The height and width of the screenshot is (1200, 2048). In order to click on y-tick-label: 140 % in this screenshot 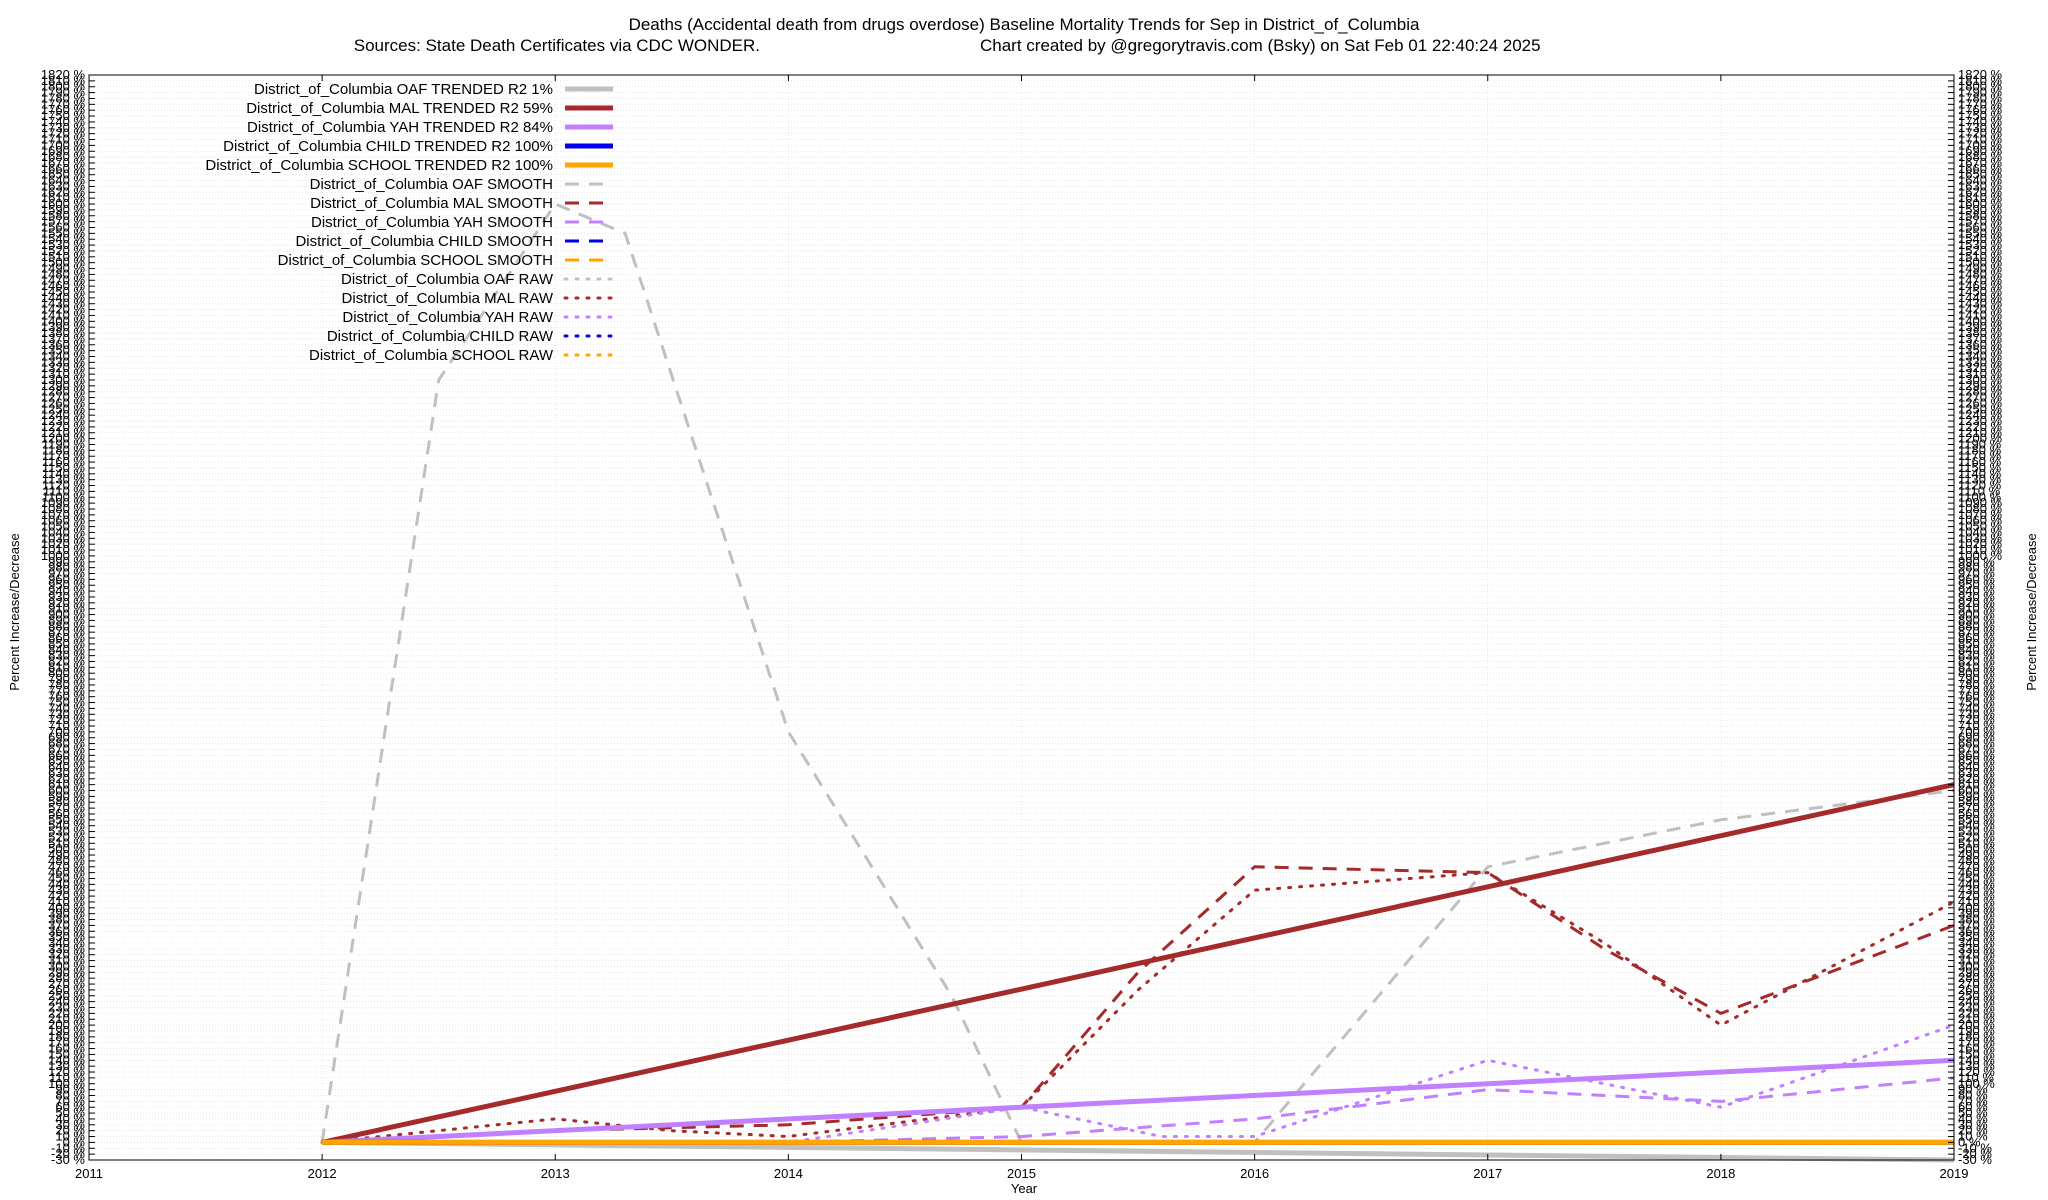, I will do `click(1976, 1059)`.